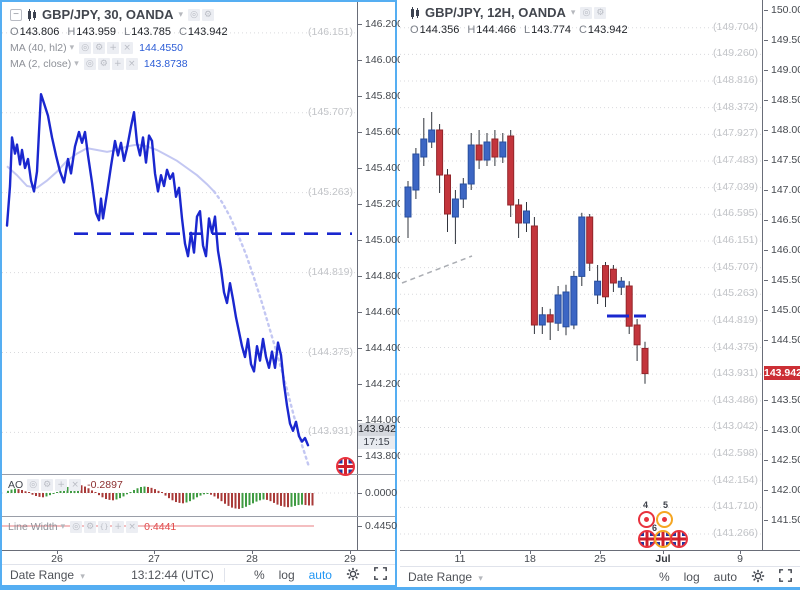  What do you see at coordinates (581, 558) in the screenshot?
I see `right-time-axis: 11 18 25 Jul 9` at bounding box center [581, 558].